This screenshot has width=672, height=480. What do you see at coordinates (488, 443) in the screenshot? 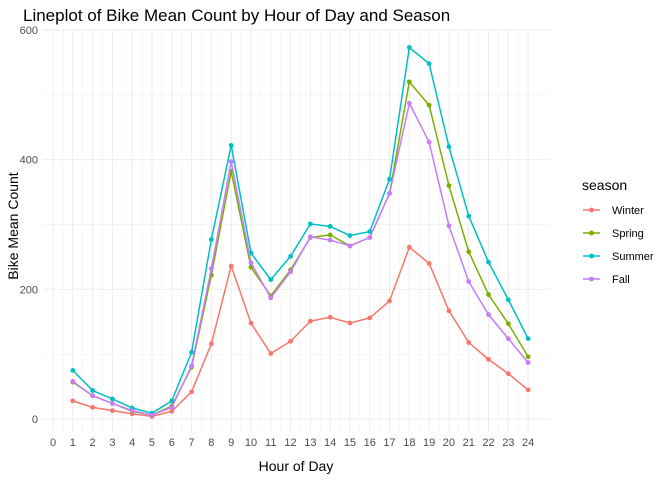
I see `x-tick-label: 22` at bounding box center [488, 443].